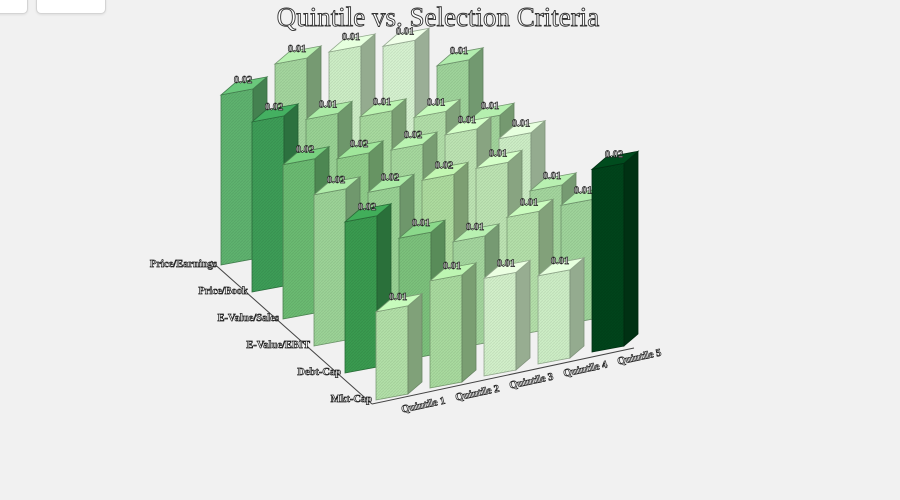 Image resolution: width=900 pixels, height=500 pixels. Describe the element at coordinates (438, 17) in the screenshot. I see `chart-title: Quintile vs. Selection Criteria` at that location.